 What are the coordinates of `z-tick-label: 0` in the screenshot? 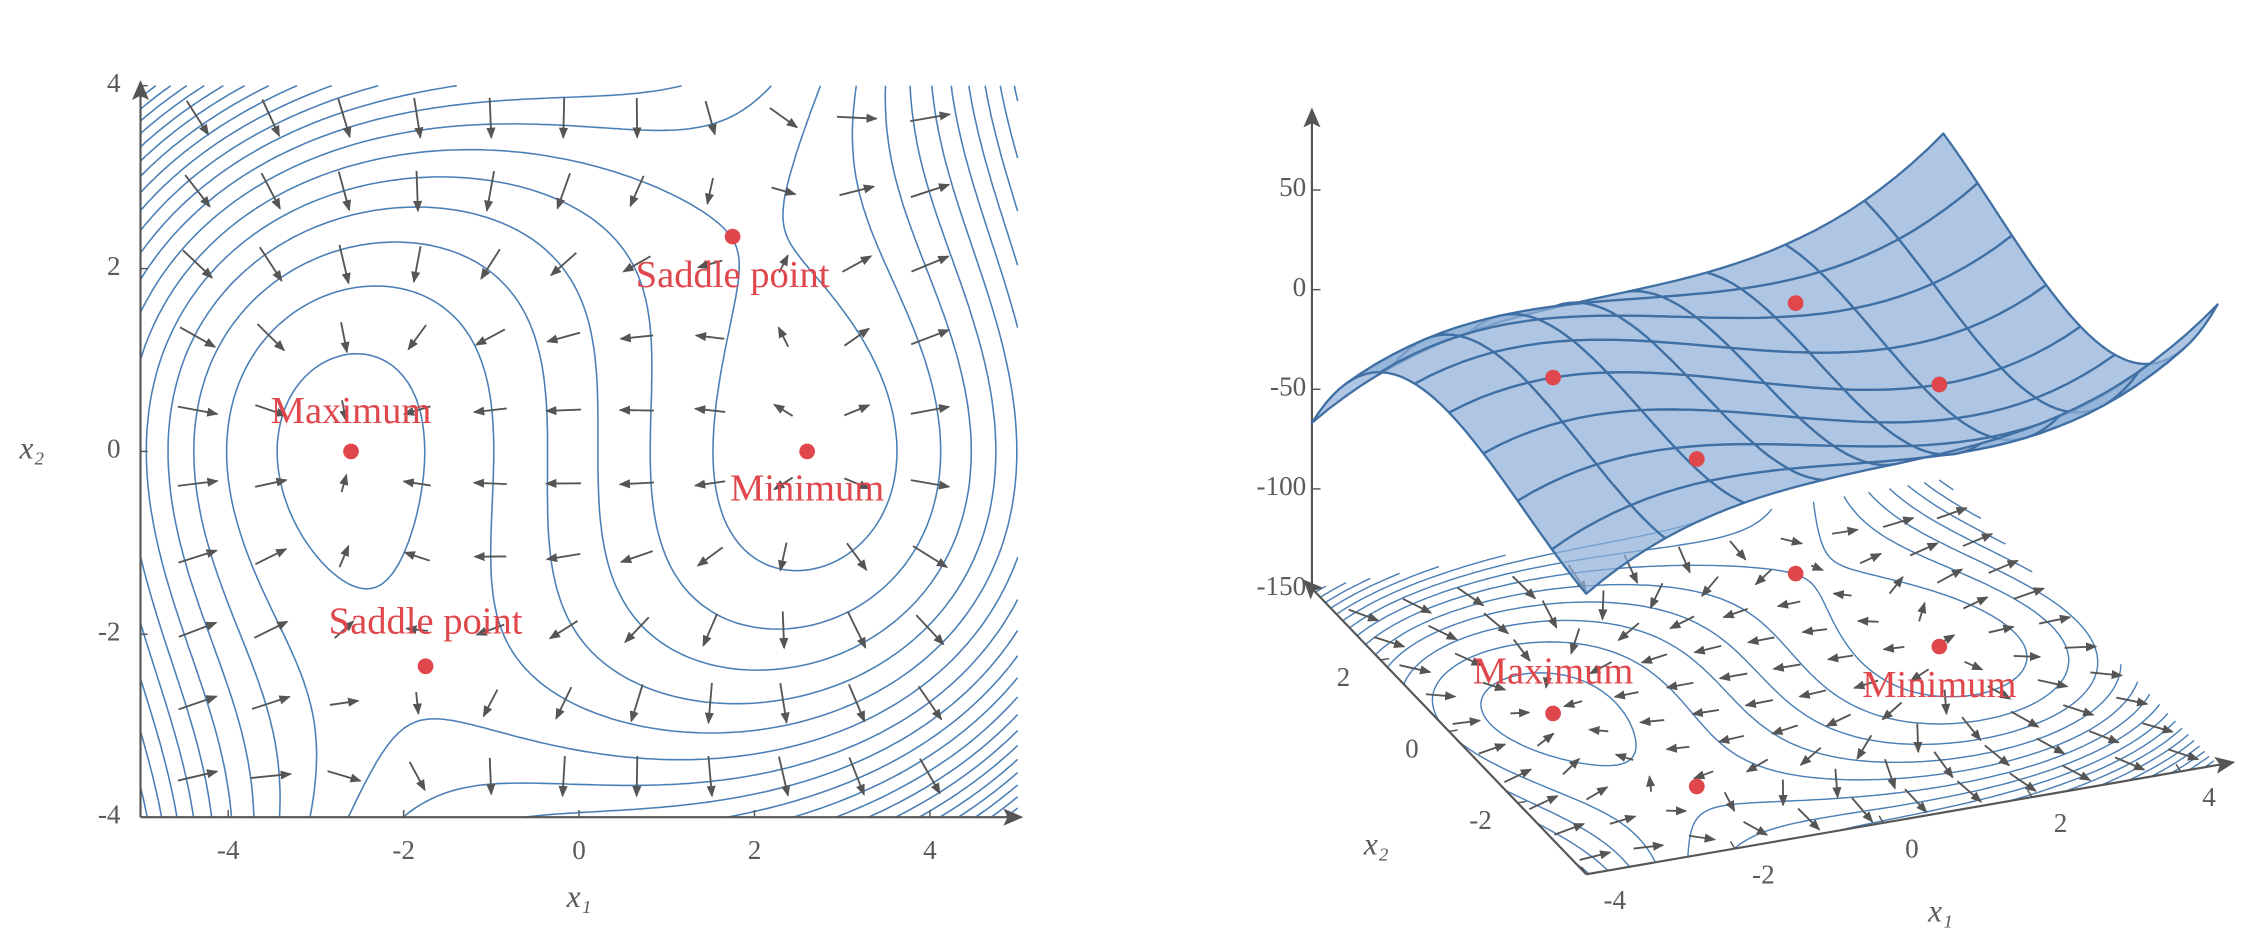 It's located at (1300, 287).